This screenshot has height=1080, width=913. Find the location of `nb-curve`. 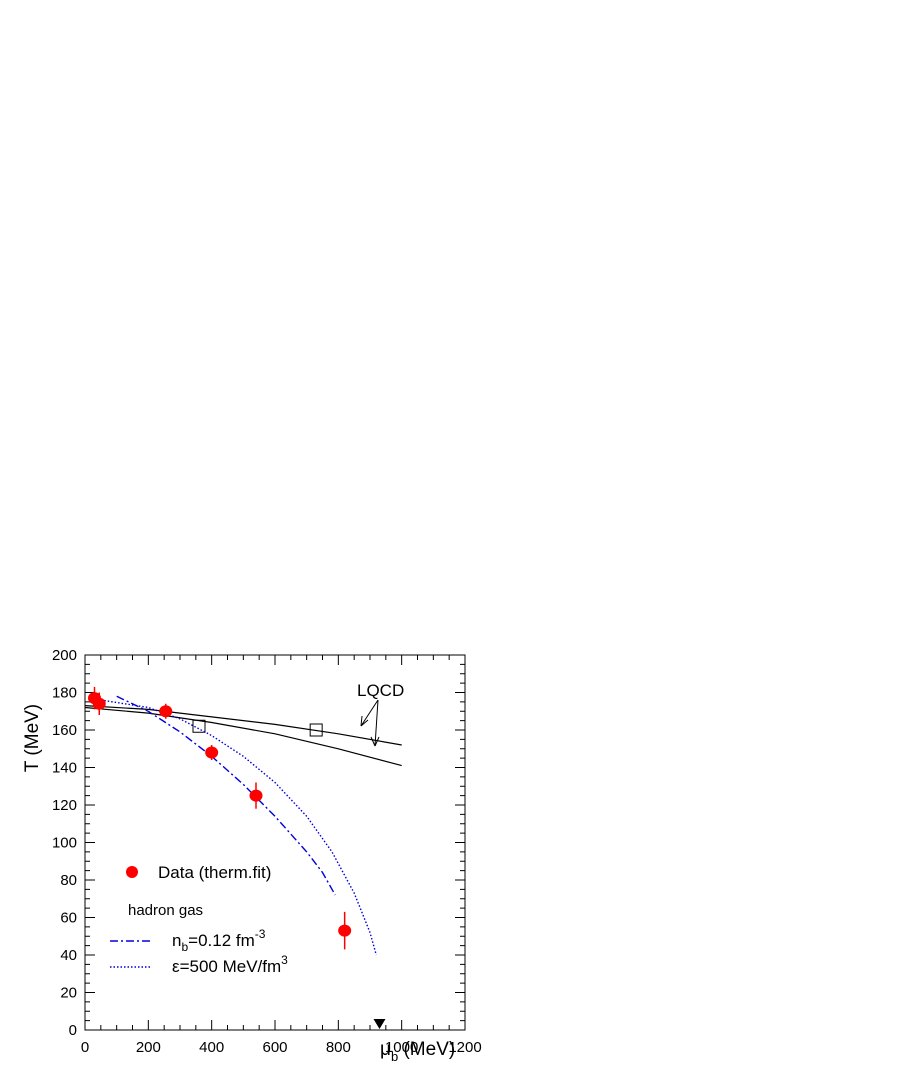

nb-curve is located at coordinates (226, 795).